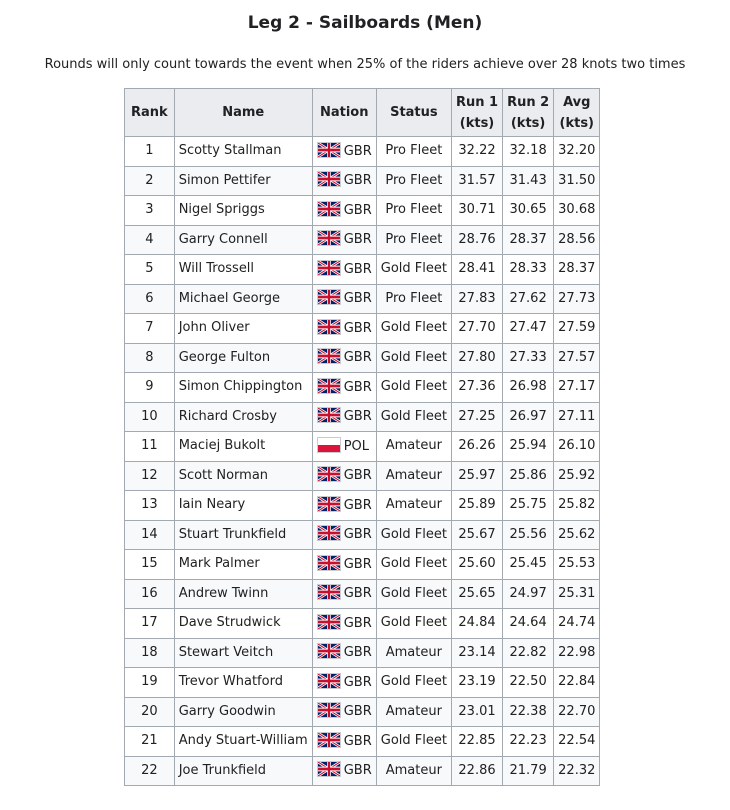 The height and width of the screenshot is (810, 730). What do you see at coordinates (477, 328) in the screenshot?
I see `run1-cell: 27.70` at bounding box center [477, 328].